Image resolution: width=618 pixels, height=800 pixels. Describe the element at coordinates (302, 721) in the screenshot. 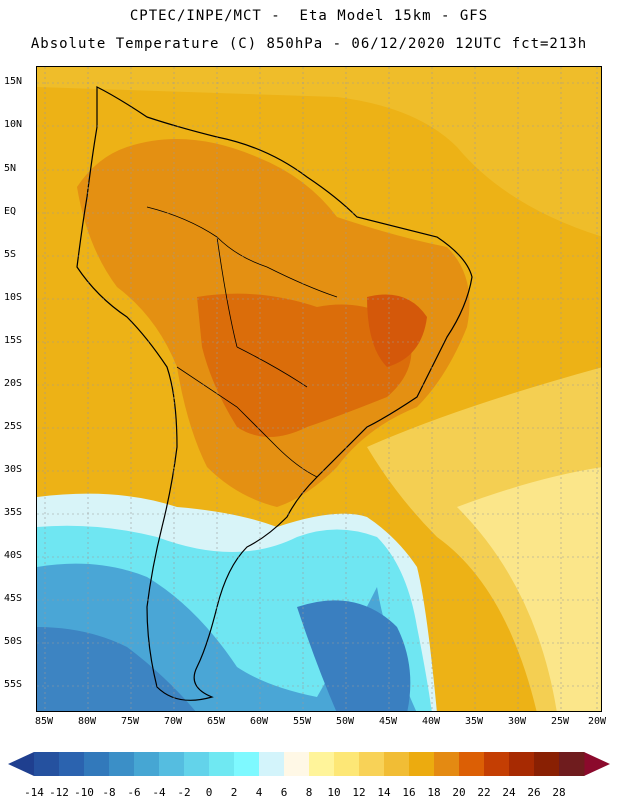

I see `lon-label-55w: 55W` at that location.